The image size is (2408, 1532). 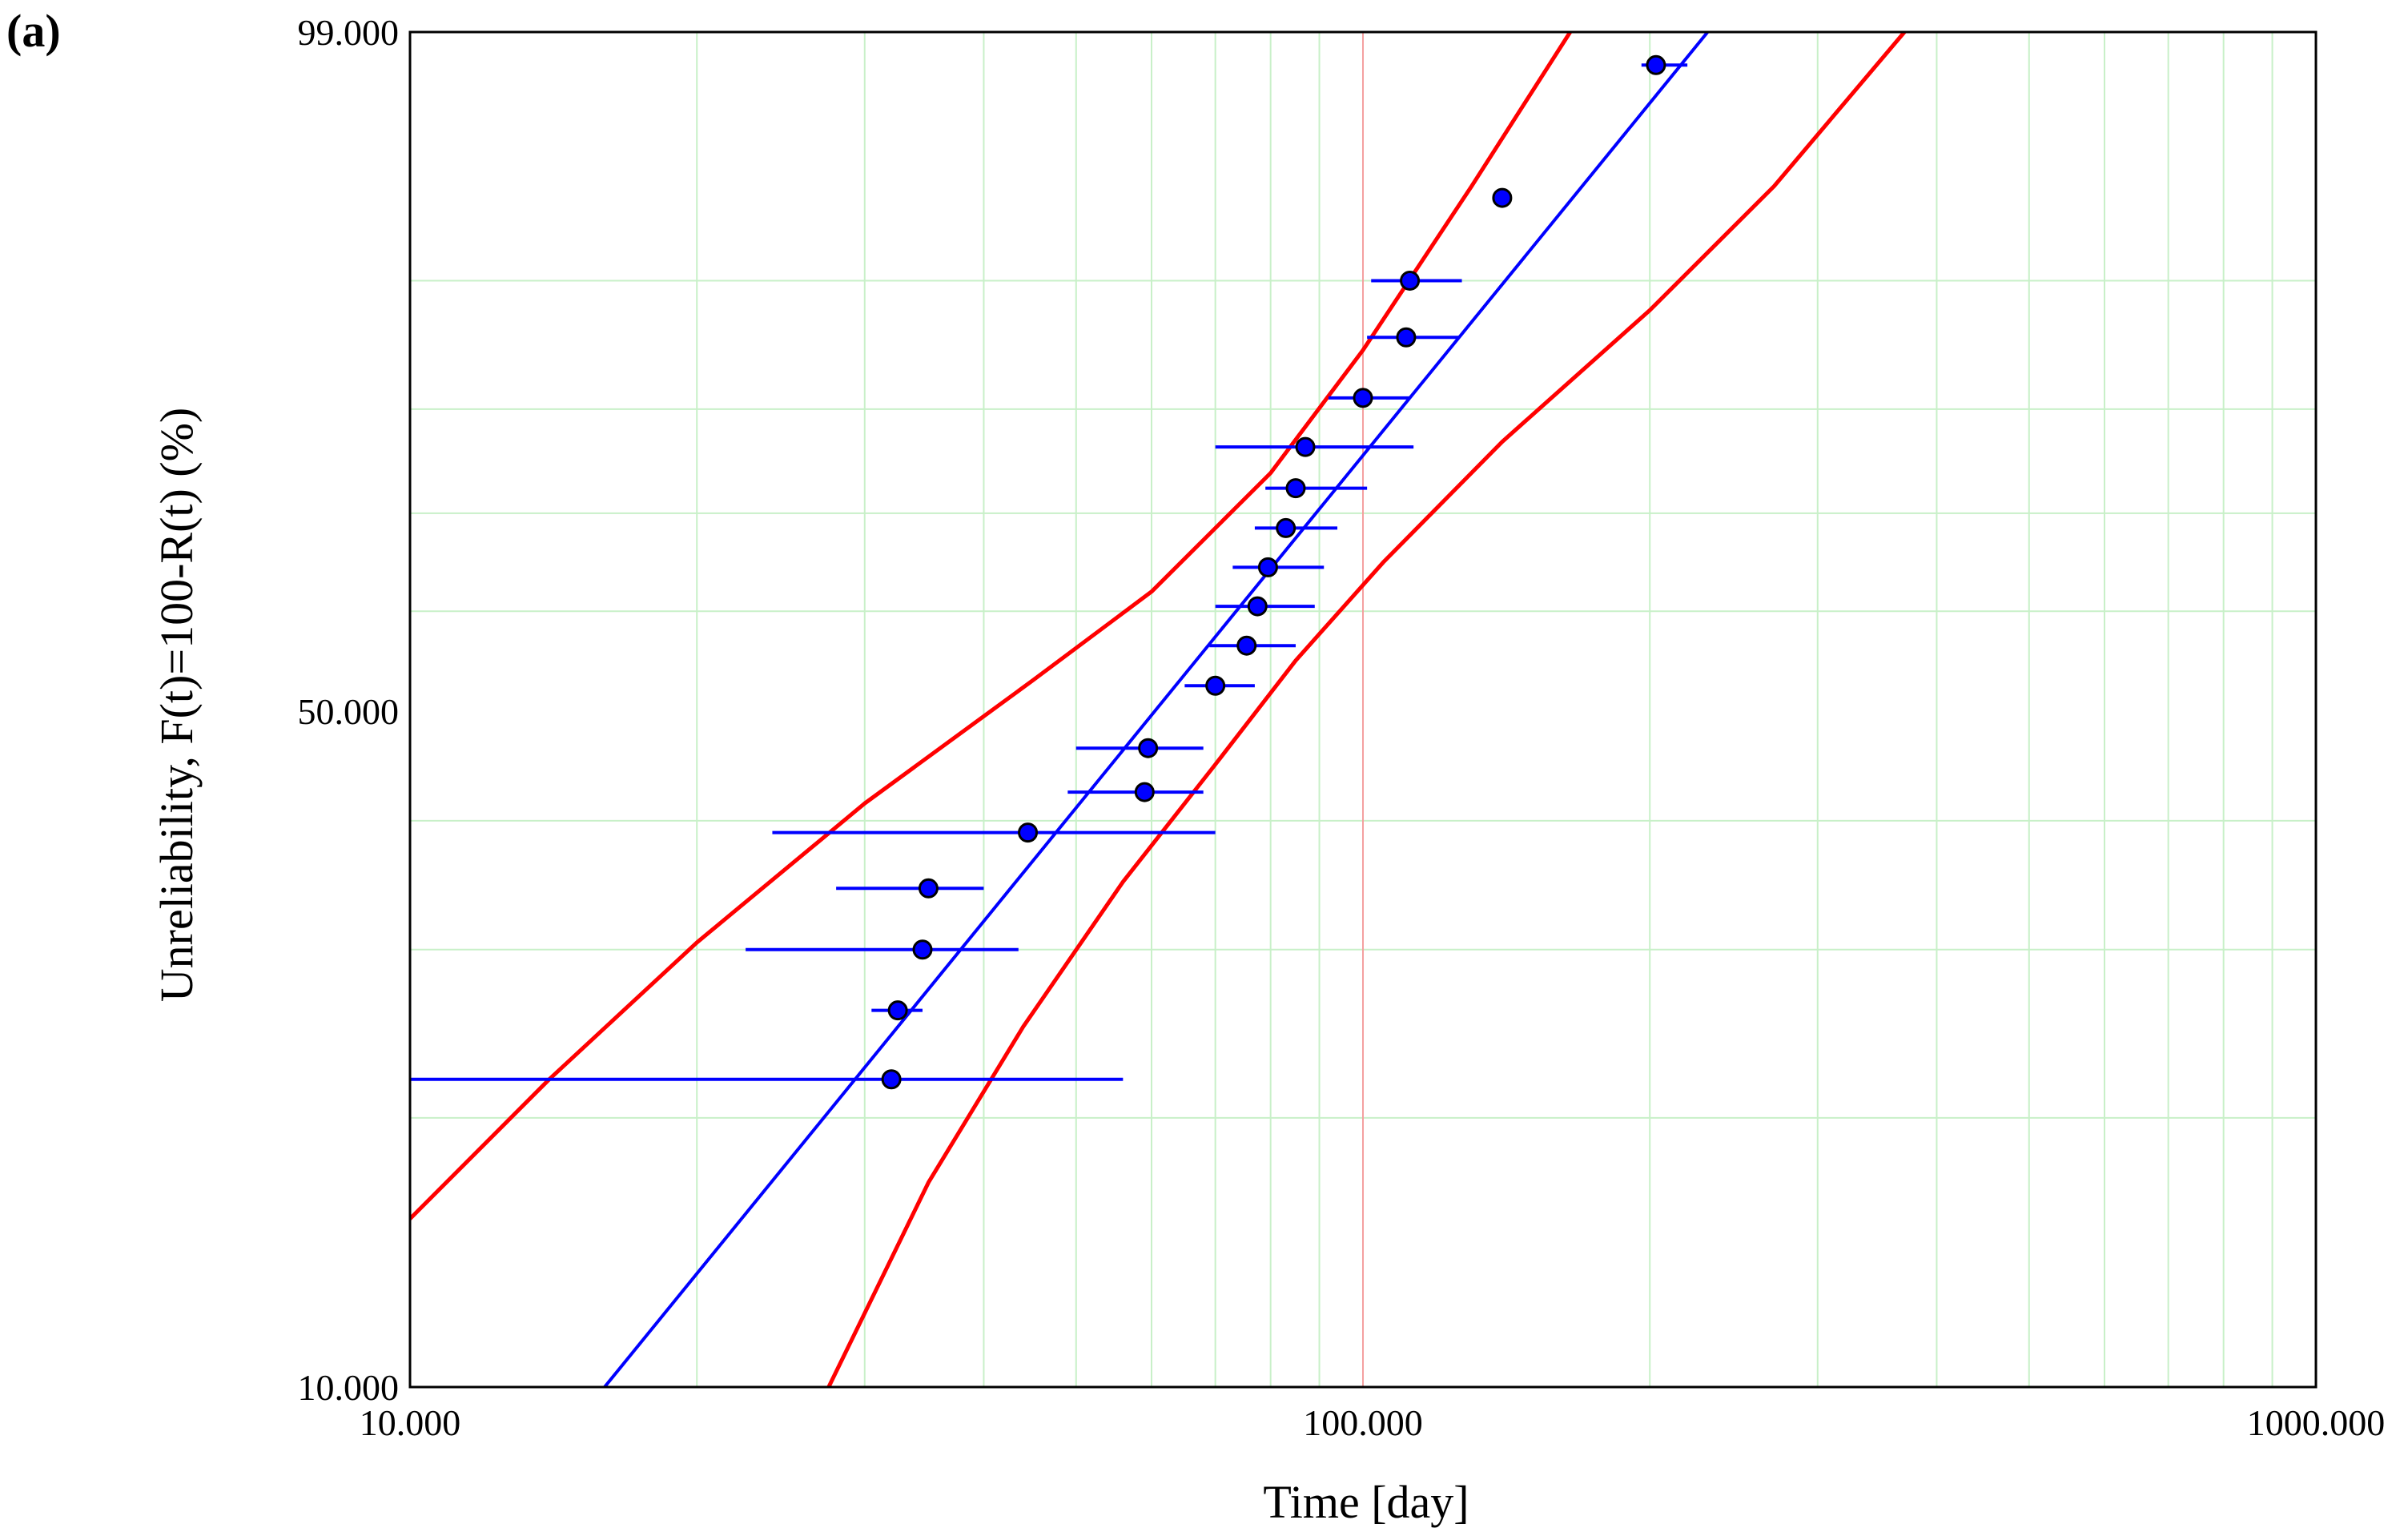 I want to click on x-tick-label: 1000.000, so click(x=2317, y=1422).